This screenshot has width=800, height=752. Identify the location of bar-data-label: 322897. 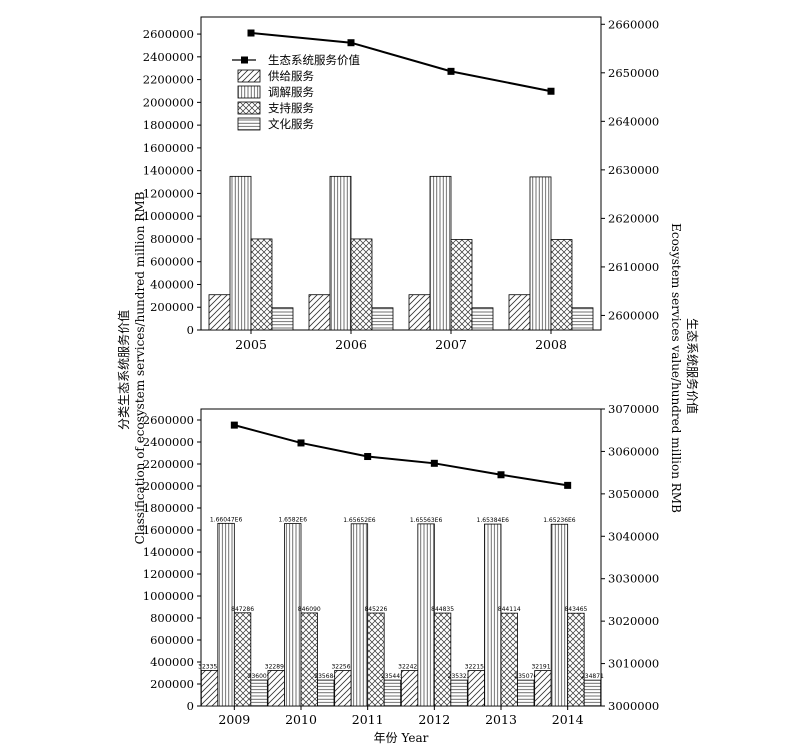
(276, 666).